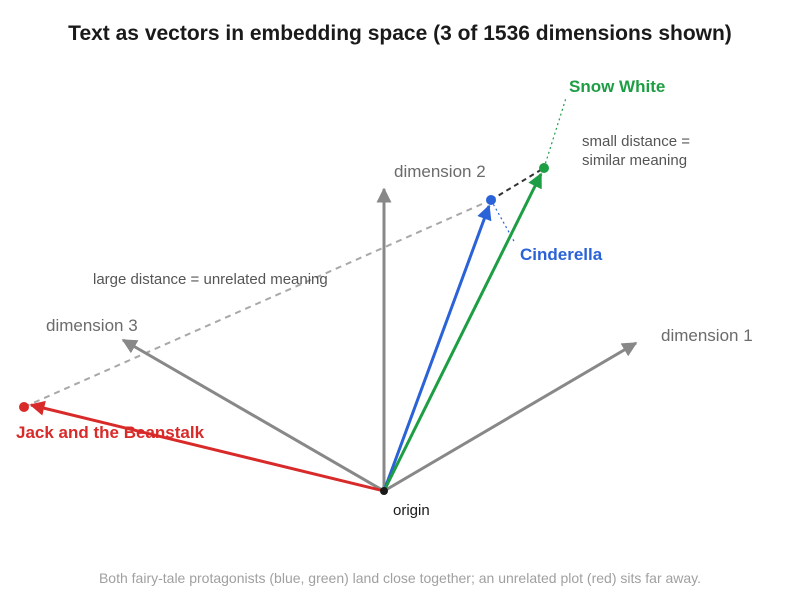 Image resolution: width=800 pixels, height=615 pixels. What do you see at coordinates (544, 168) in the screenshot?
I see `snow-white-point` at bounding box center [544, 168].